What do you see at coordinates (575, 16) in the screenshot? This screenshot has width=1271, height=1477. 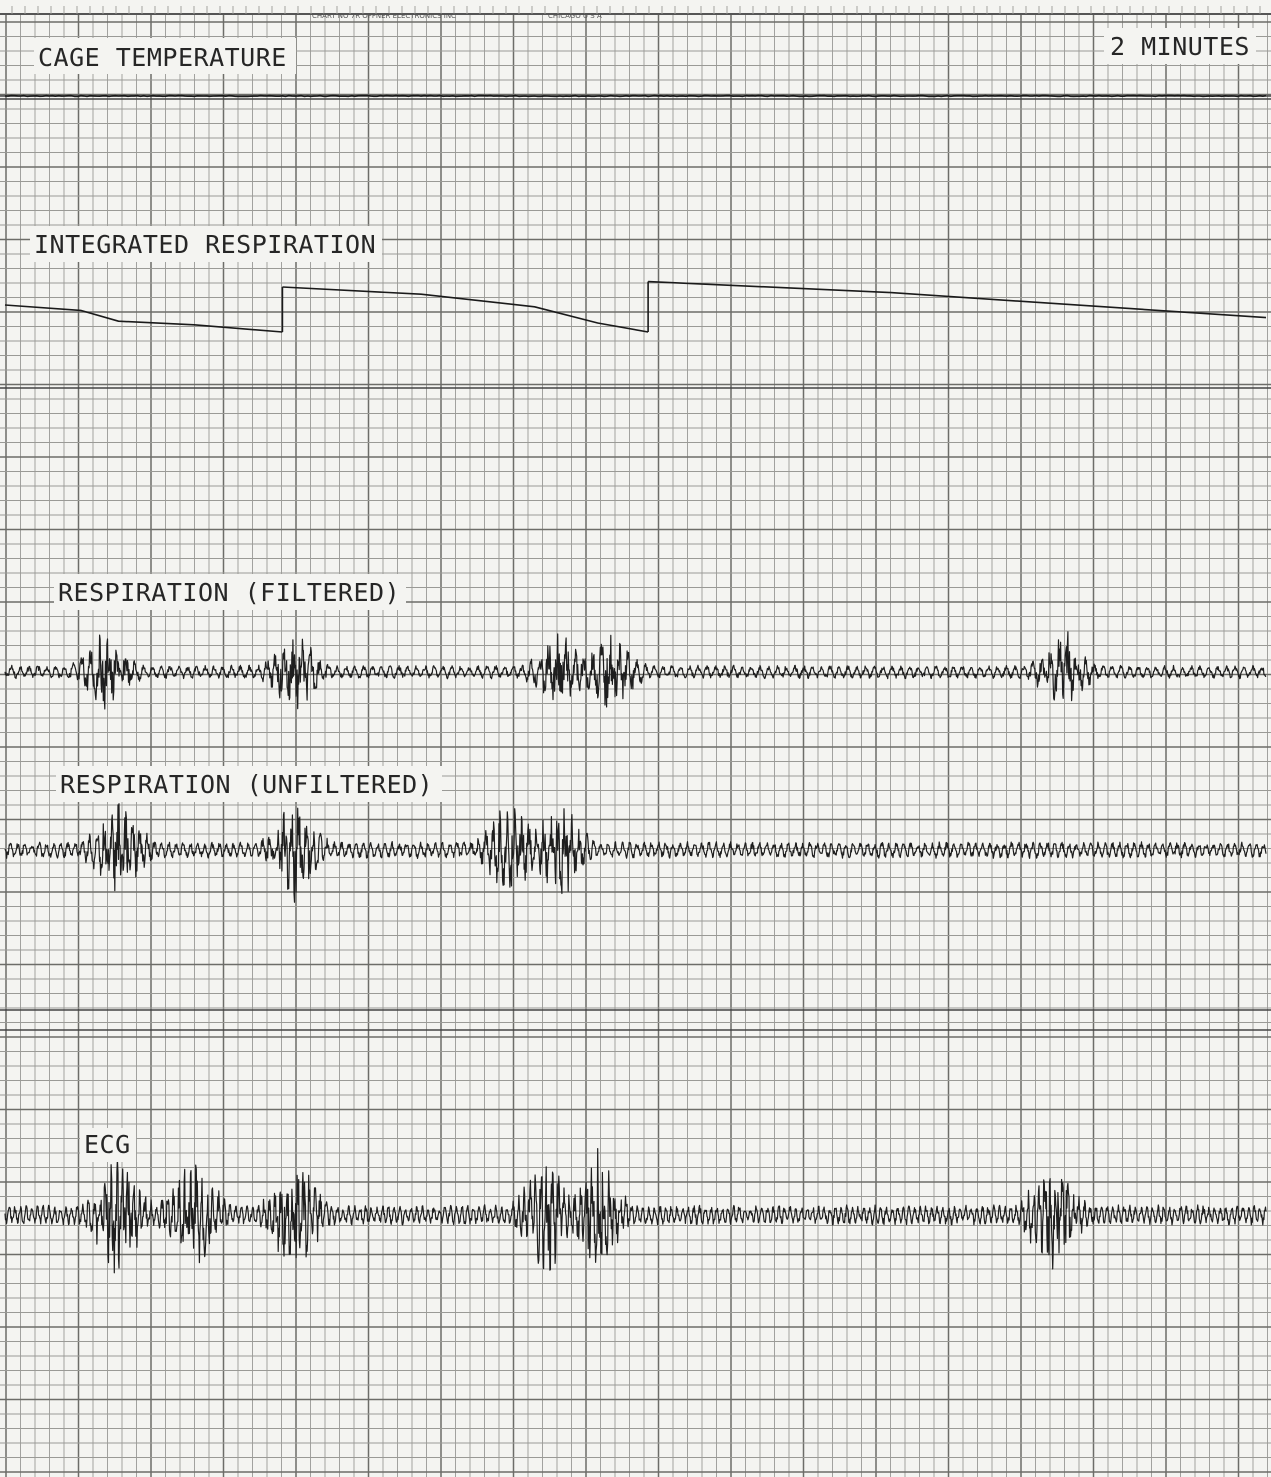 I see `paper-stamp-right: CHICAGO U S A` at bounding box center [575, 16].